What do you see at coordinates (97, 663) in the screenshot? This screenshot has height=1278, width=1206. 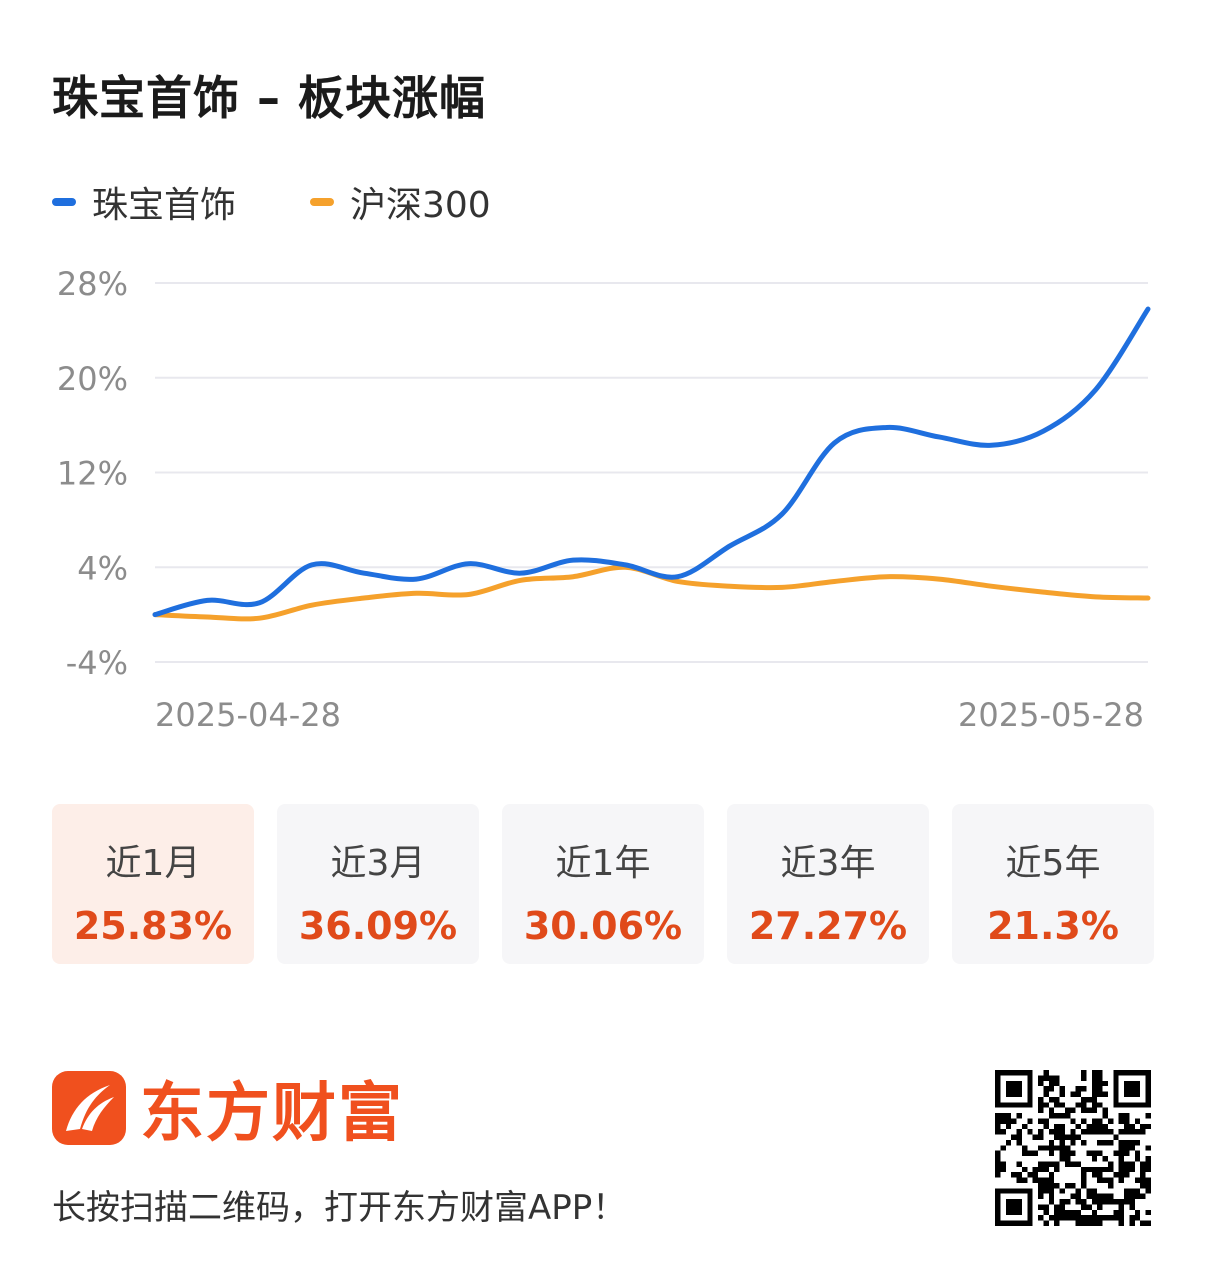 I see `y-tick-label: -4%` at bounding box center [97, 663].